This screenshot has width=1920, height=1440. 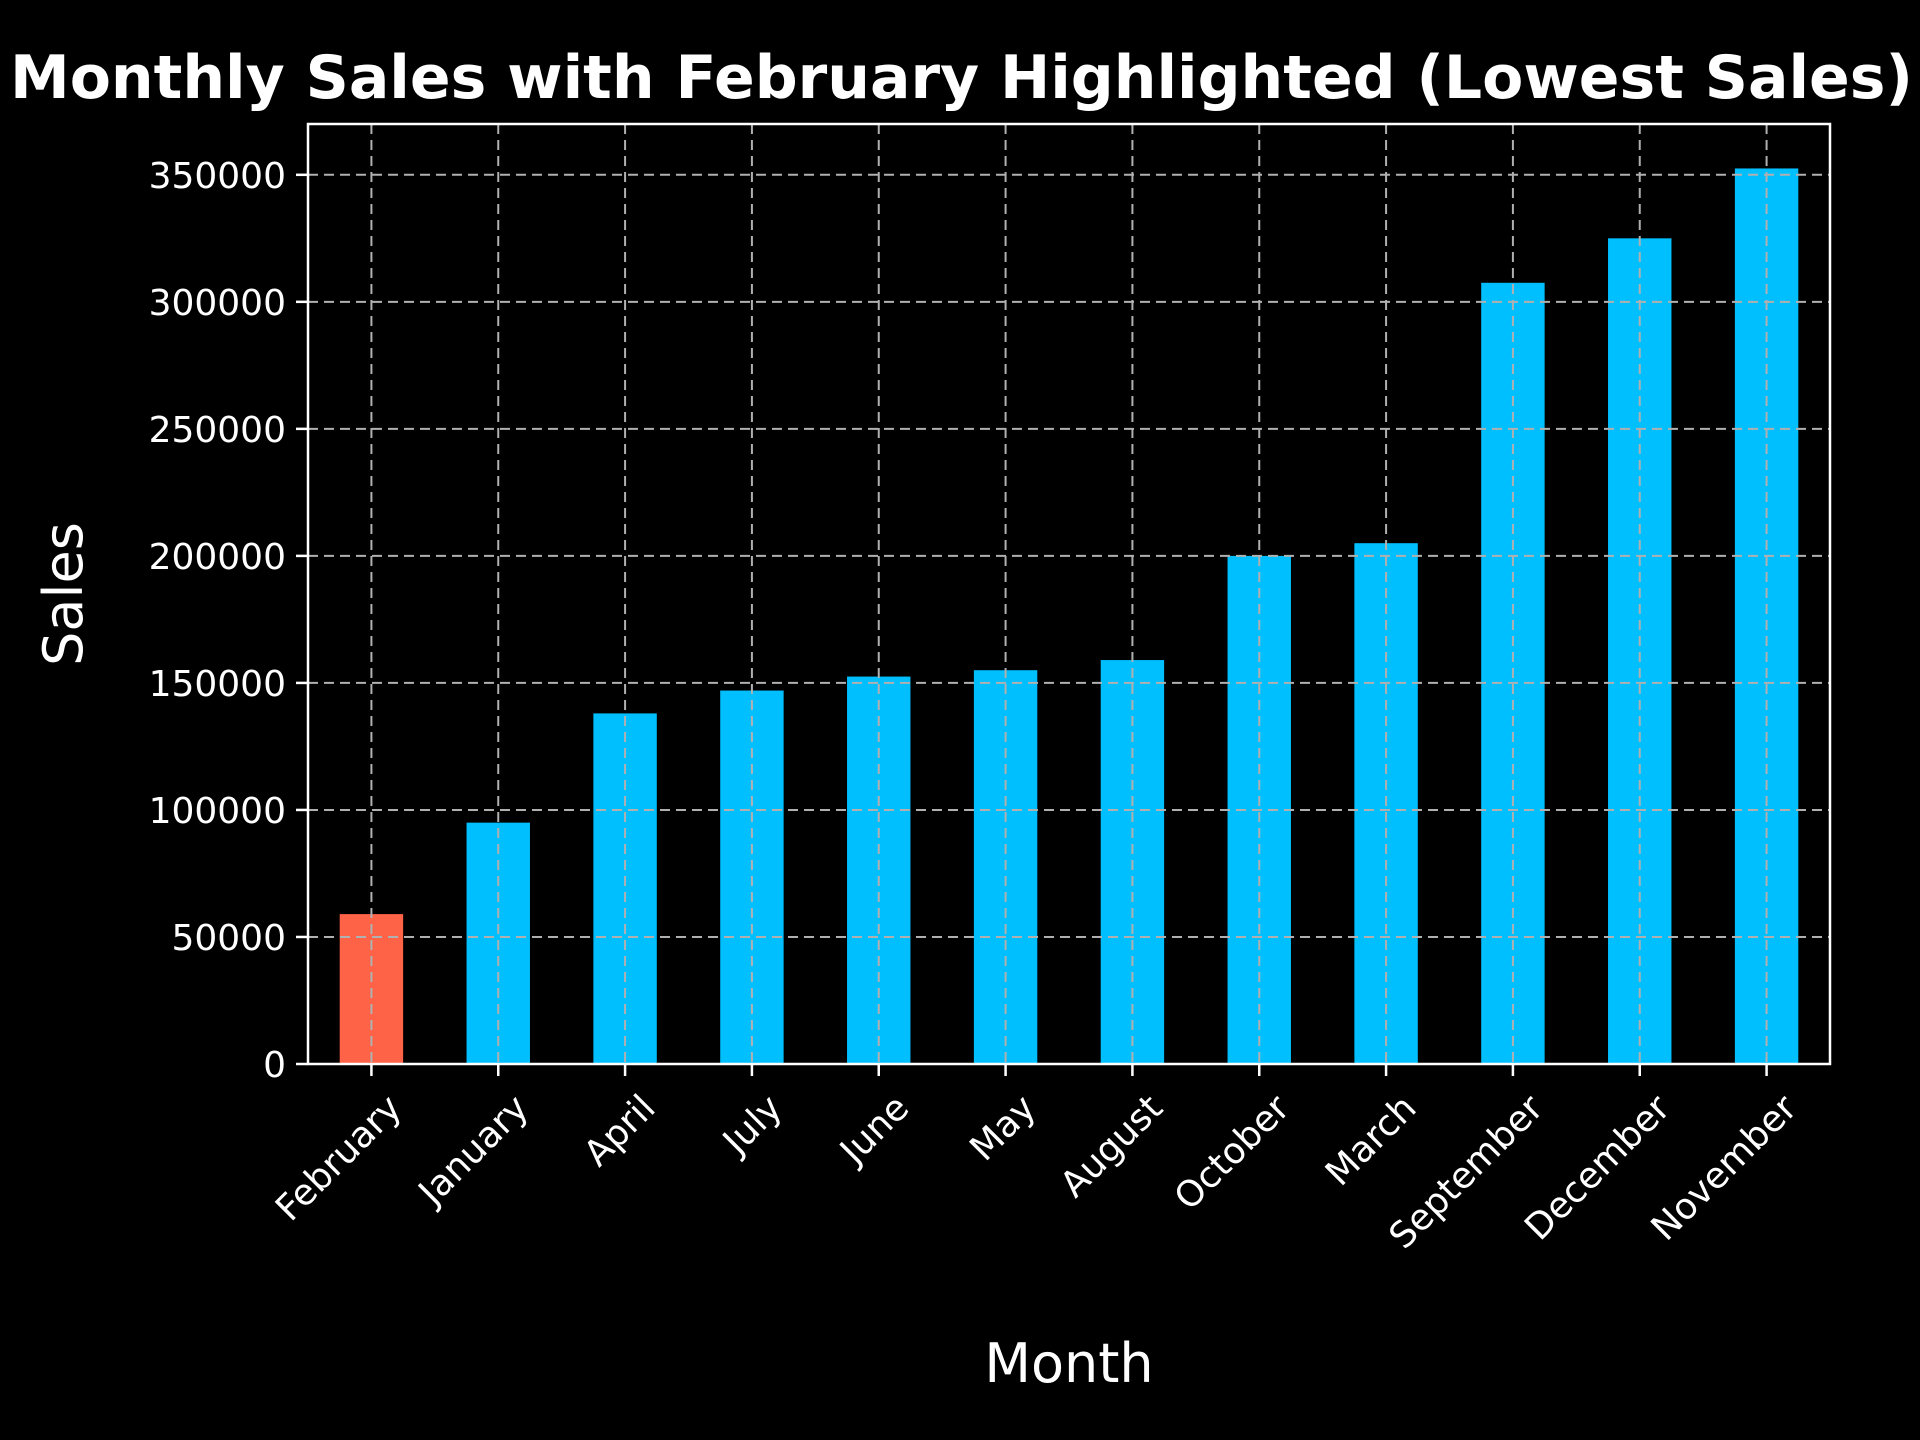 I want to click on y-tick-label: 200000, so click(x=217, y=557).